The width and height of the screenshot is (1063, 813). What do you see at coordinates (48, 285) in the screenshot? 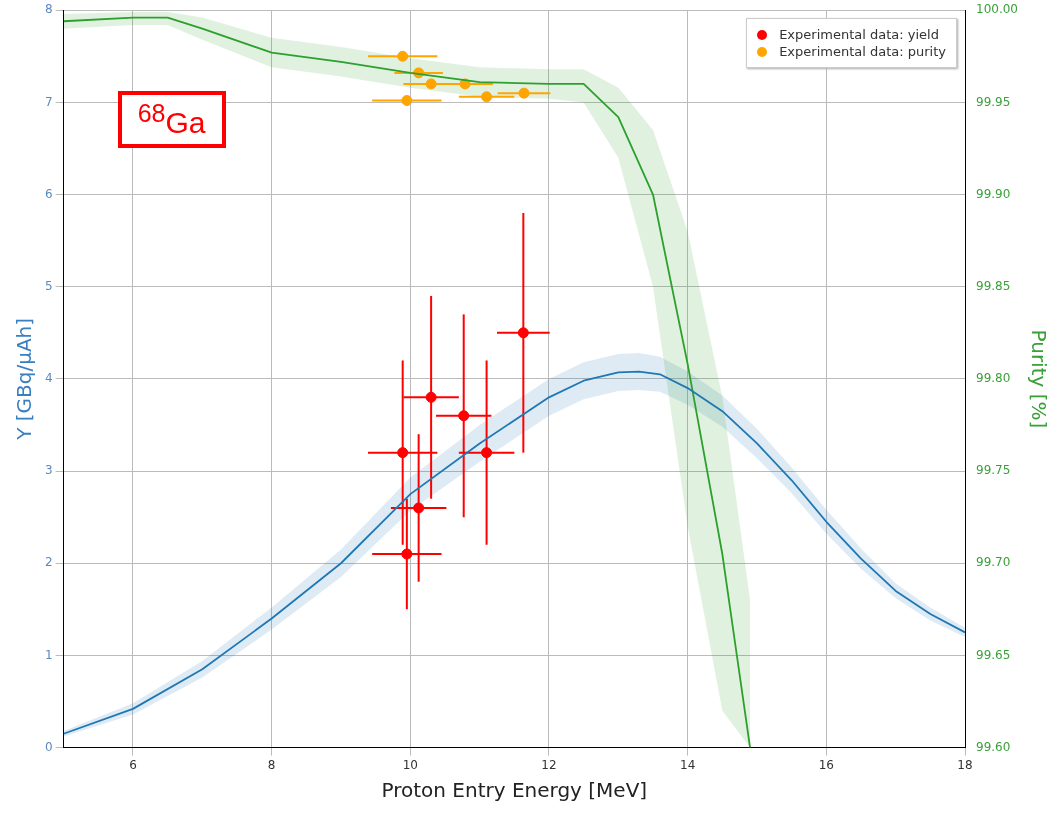
I see `y-tick-label: 5` at bounding box center [48, 285].